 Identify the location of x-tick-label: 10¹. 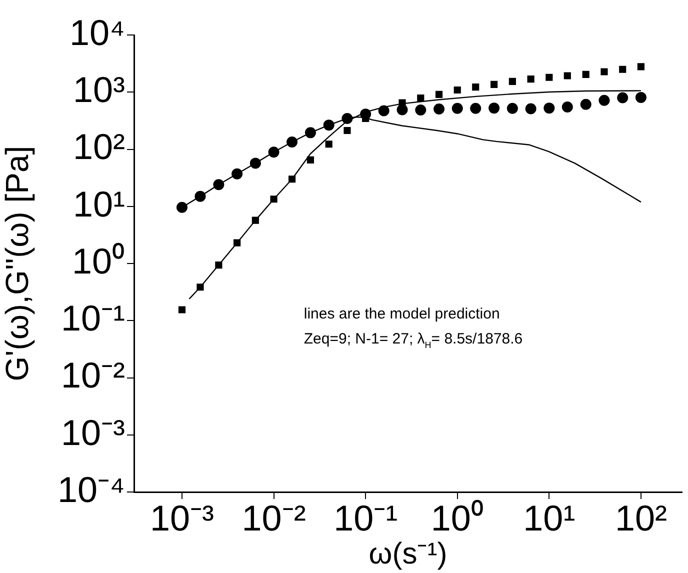
(549, 518).